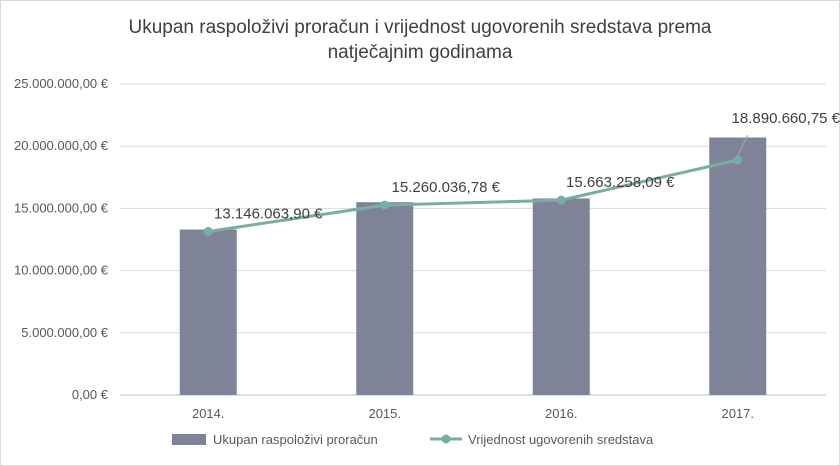 Image resolution: width=840 pixels, height=466 pixels. Describe the element at coordinates (561, 439) in the screenshot. I see `legend-line-label: Vrijednost ugovorenih sredstava` at that location.